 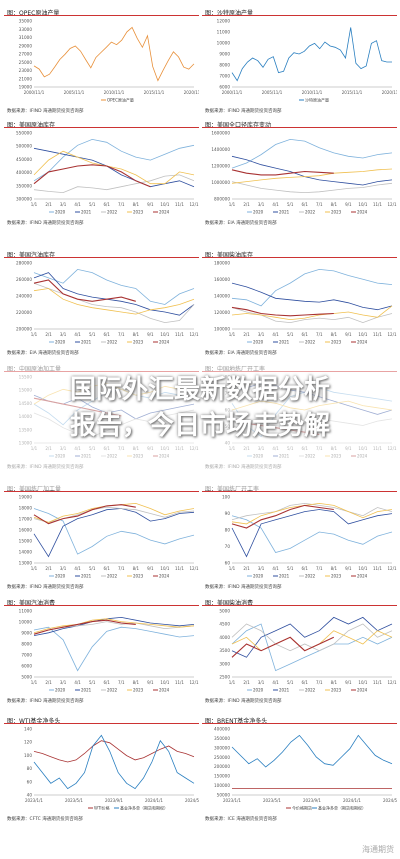 I want to click on watermark: 海通期货, so click(x=378, y=849).